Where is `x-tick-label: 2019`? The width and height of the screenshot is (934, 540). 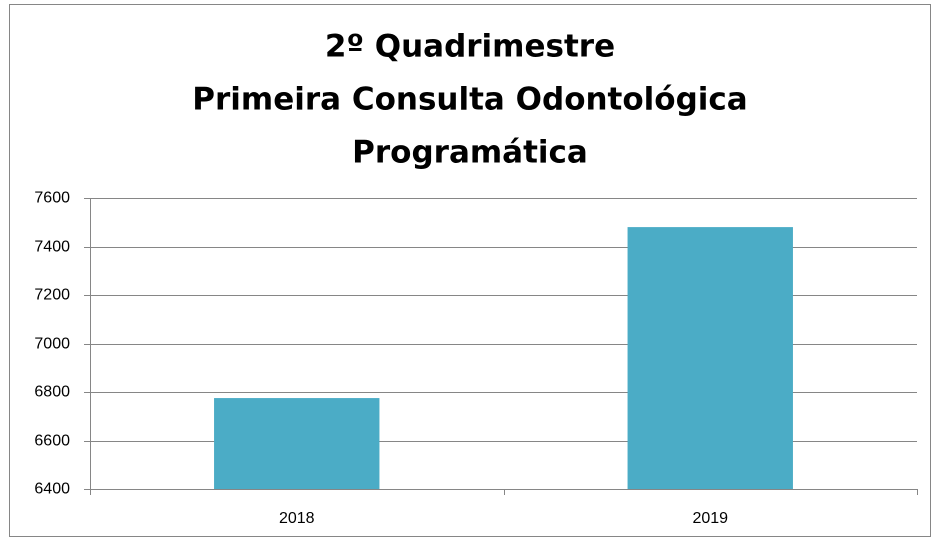 x-tick-label: 2019 is located at coordinates (710, 518).